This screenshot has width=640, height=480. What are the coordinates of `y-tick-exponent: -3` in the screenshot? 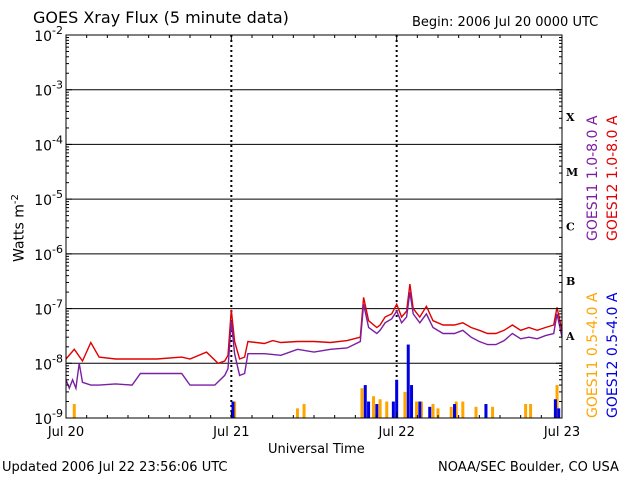 It's located at (57, 85).